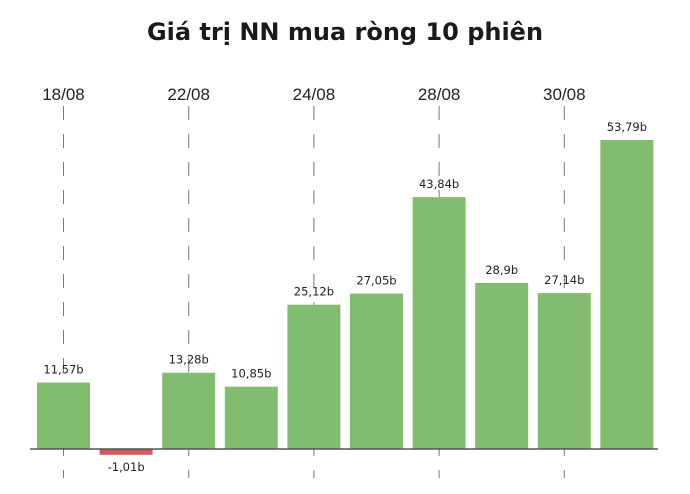 This screenshot has width=690, height=494. What do you see at coordinates (439, 184) in the screenshot?
I see `data-label-7: 43,84b` at bounding box center [439, 184].